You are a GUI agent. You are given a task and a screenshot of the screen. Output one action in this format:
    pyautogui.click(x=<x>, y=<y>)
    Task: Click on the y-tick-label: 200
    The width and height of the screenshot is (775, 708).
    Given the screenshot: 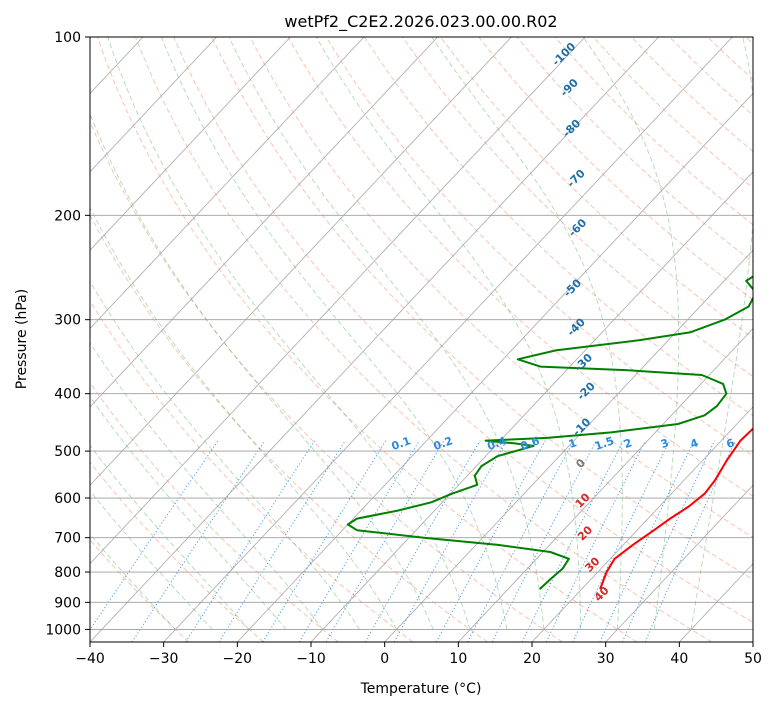 What is the action you would take?
    pyautogui.click(x=67, y=216)
    